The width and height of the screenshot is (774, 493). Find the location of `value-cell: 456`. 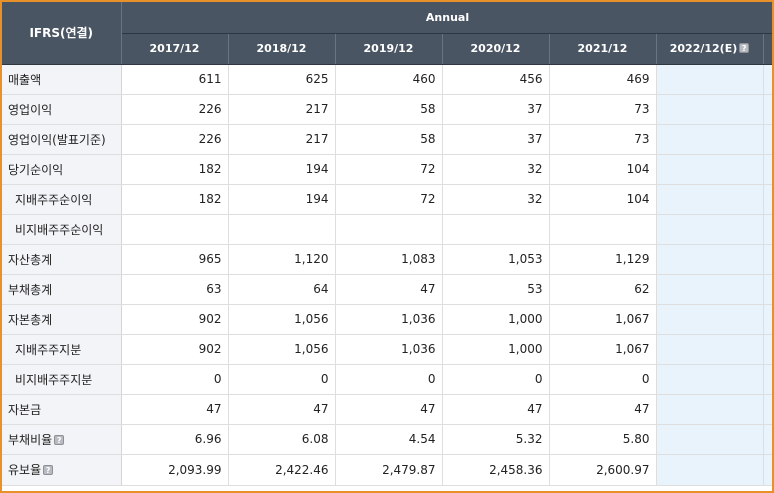

value-cell: 456 is located at coordinates (496, 79).